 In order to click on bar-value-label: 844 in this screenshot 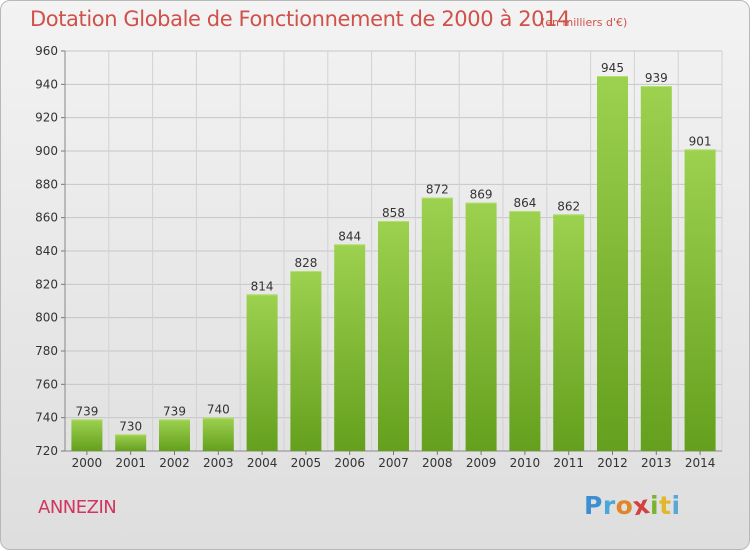, I will do `click(349, 236)`.